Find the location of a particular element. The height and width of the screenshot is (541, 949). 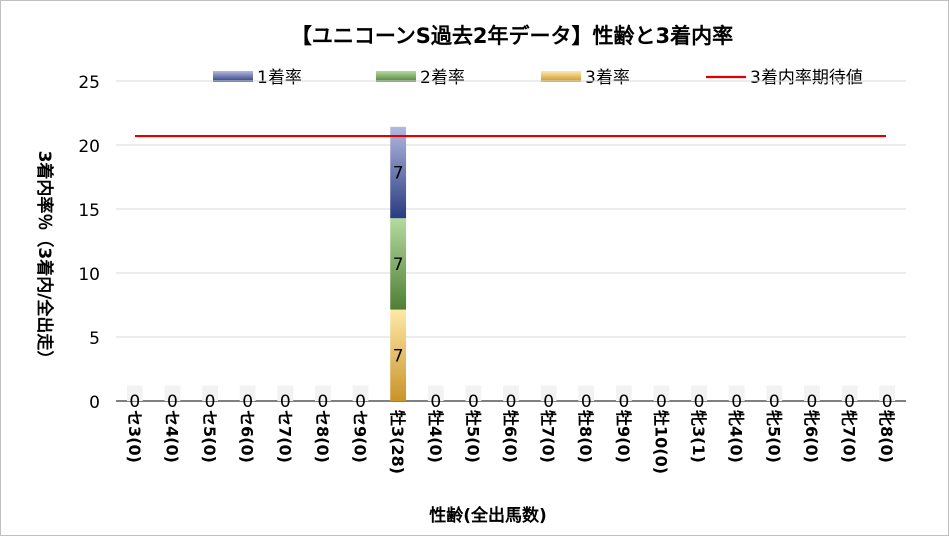

x-tick-label: セ9(0) is located at coordinates (360, 436).